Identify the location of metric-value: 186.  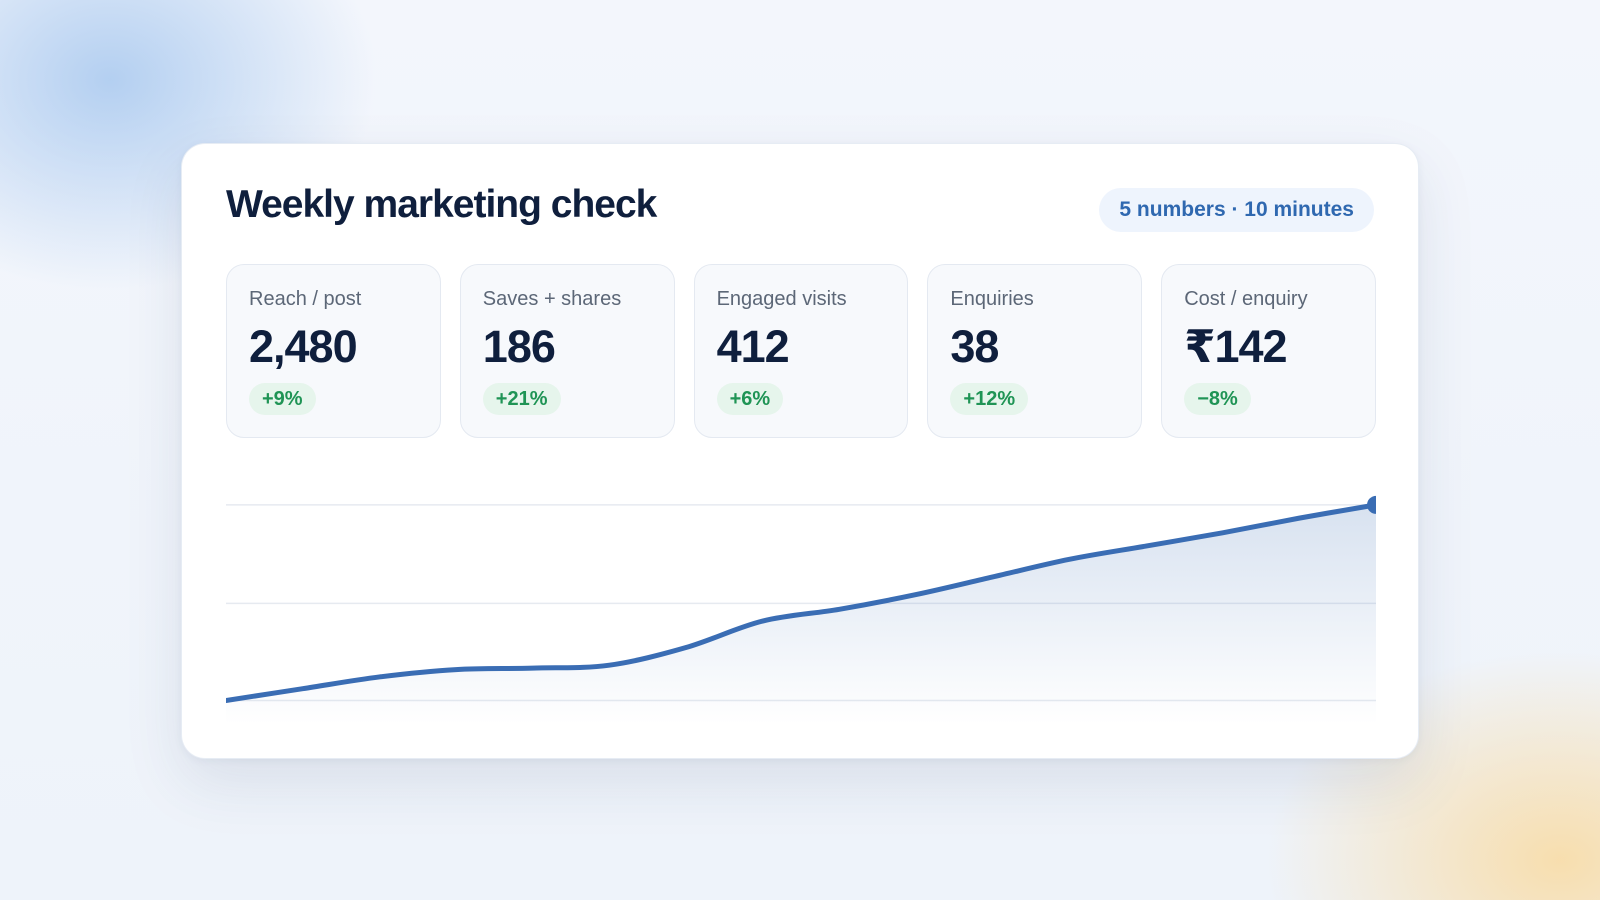
(519, 346).